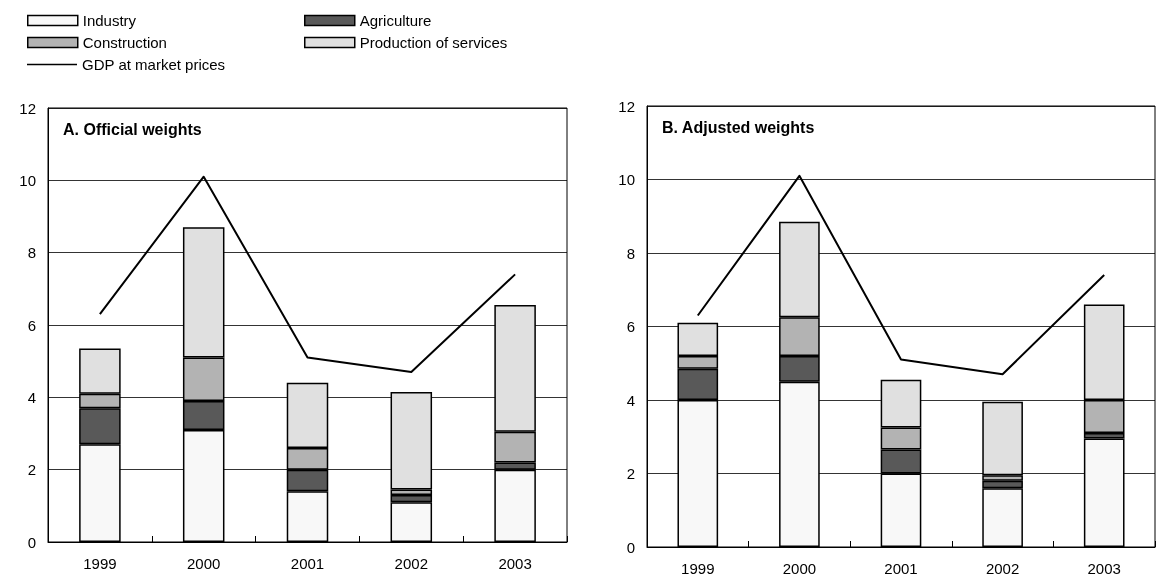 This screenshot has height=583, width=1158. I want to click on legend-label: Agriculture, so click(395, 20).